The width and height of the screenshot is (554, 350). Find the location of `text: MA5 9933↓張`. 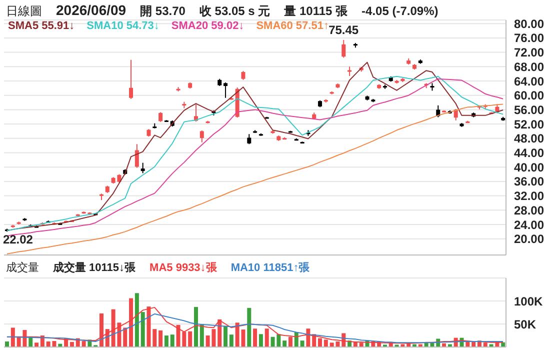

text: MA5 9933↓張 is located at coordinates (183, 268).